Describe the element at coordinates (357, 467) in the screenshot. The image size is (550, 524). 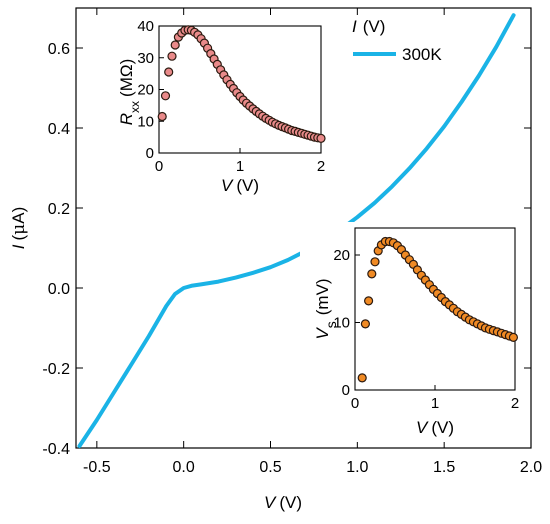
I see `main-x-tick-label: 1.0` at that location.